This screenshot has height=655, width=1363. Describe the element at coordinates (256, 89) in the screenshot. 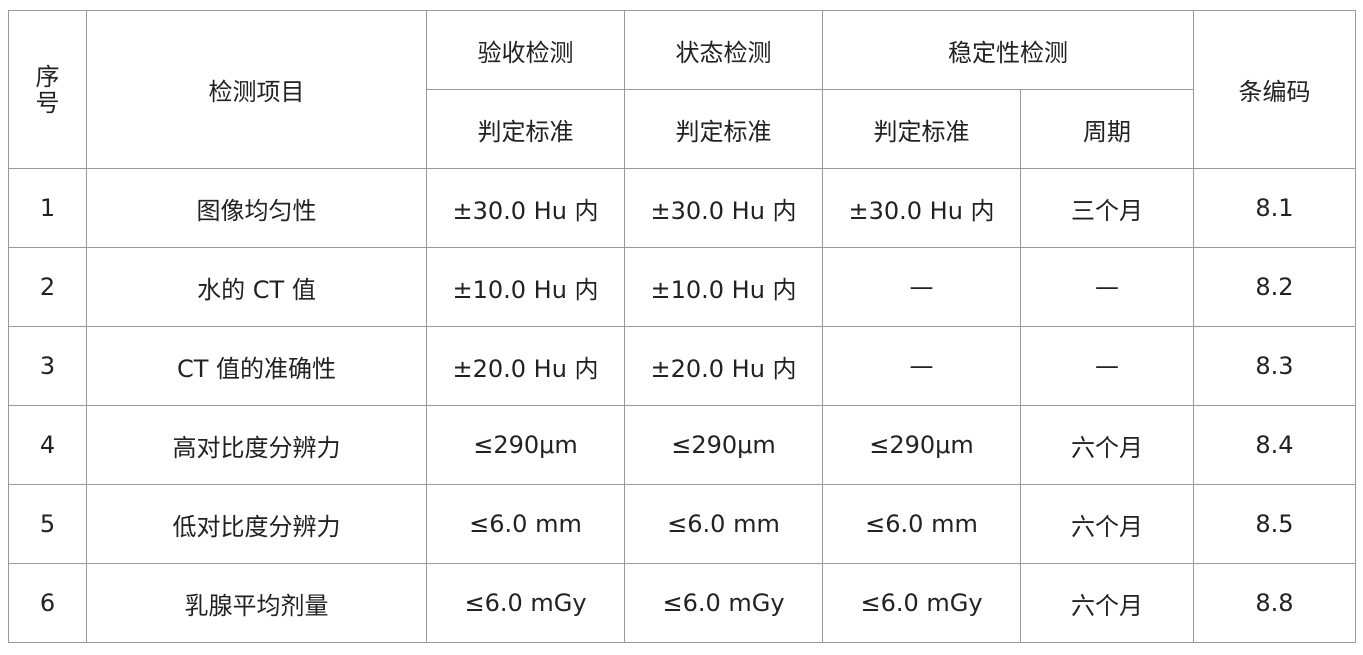

I see `header-item: 检测项目` at that location.